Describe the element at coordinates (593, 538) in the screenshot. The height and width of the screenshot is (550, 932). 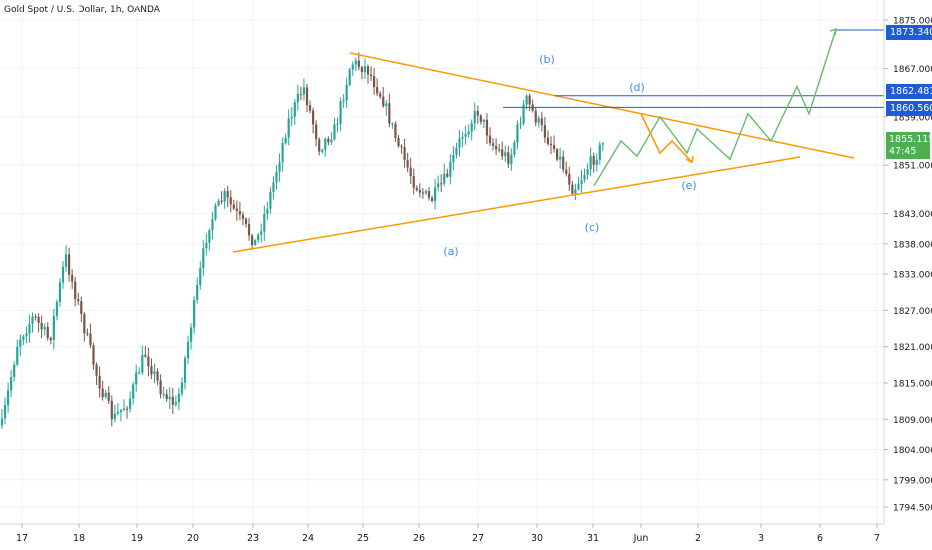
I see `x-tick-label: 31` at that location.